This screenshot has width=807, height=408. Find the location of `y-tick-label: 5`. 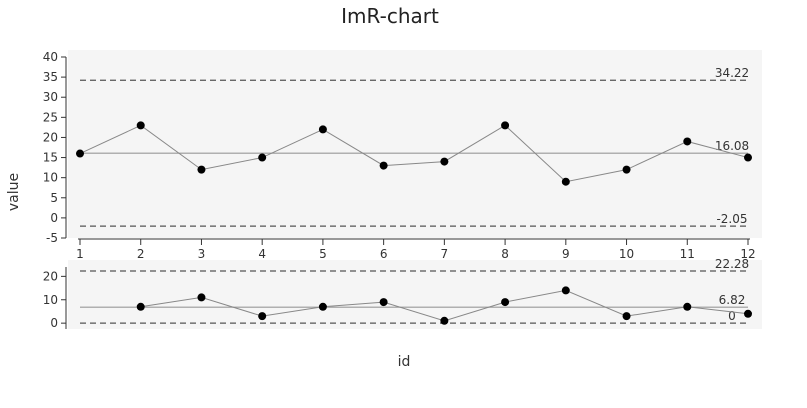

y-tick-label: 5 is located at coordinates (54, 198).